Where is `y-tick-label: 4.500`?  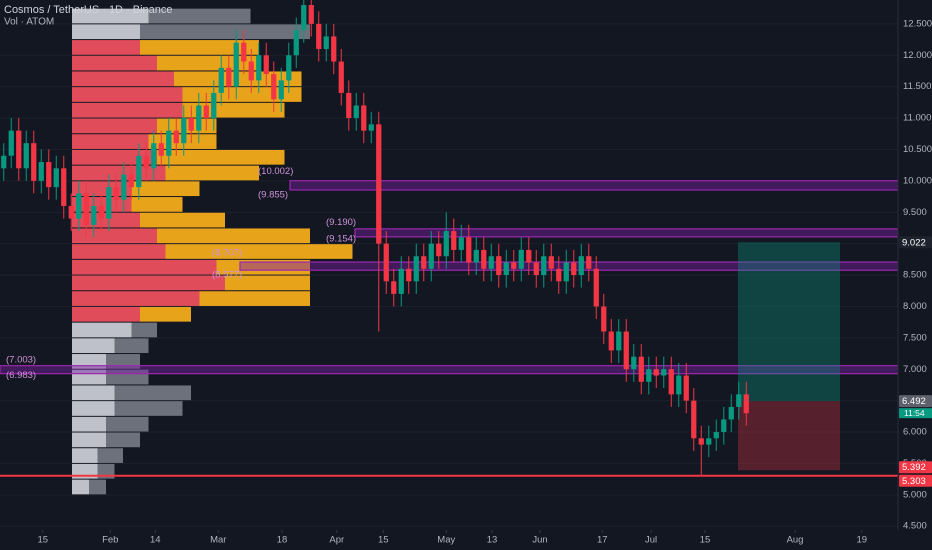 y-tick-label: 4.500 is located at coordinates (915, 526).